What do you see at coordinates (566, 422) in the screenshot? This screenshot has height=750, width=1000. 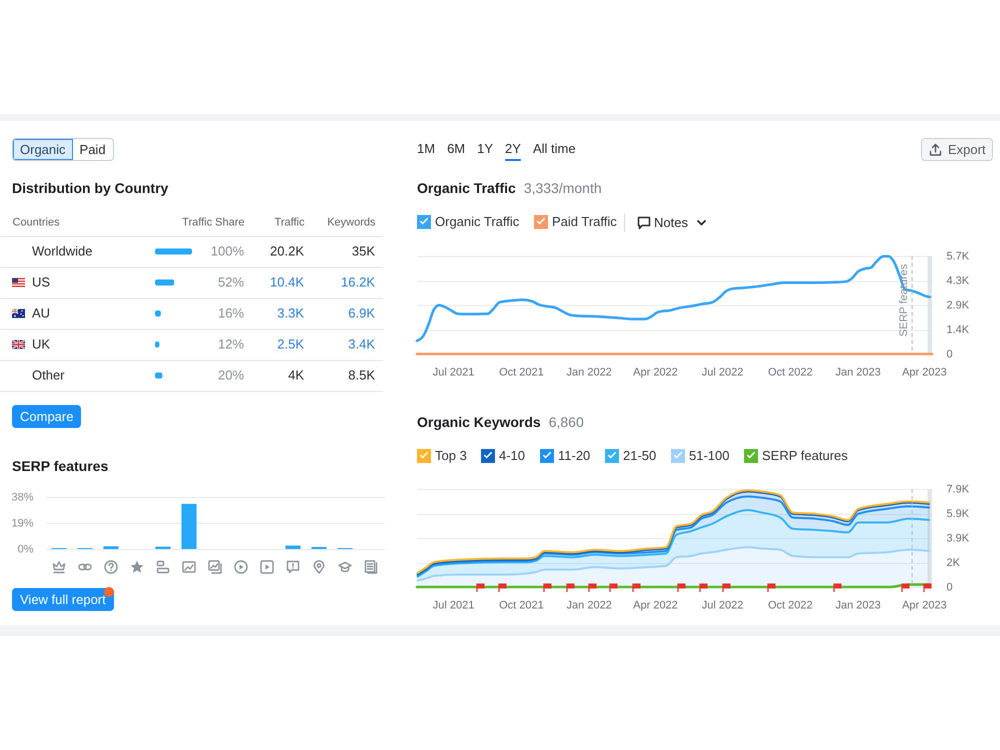 I see `chart-subtitle: 6,860` at bounding box center [566, 422].